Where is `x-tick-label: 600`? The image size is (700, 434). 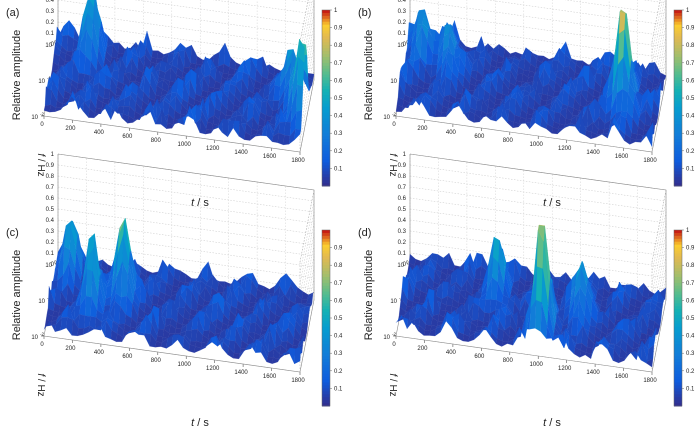
x-tick-label: 600 is located at coordinates (127, 137).